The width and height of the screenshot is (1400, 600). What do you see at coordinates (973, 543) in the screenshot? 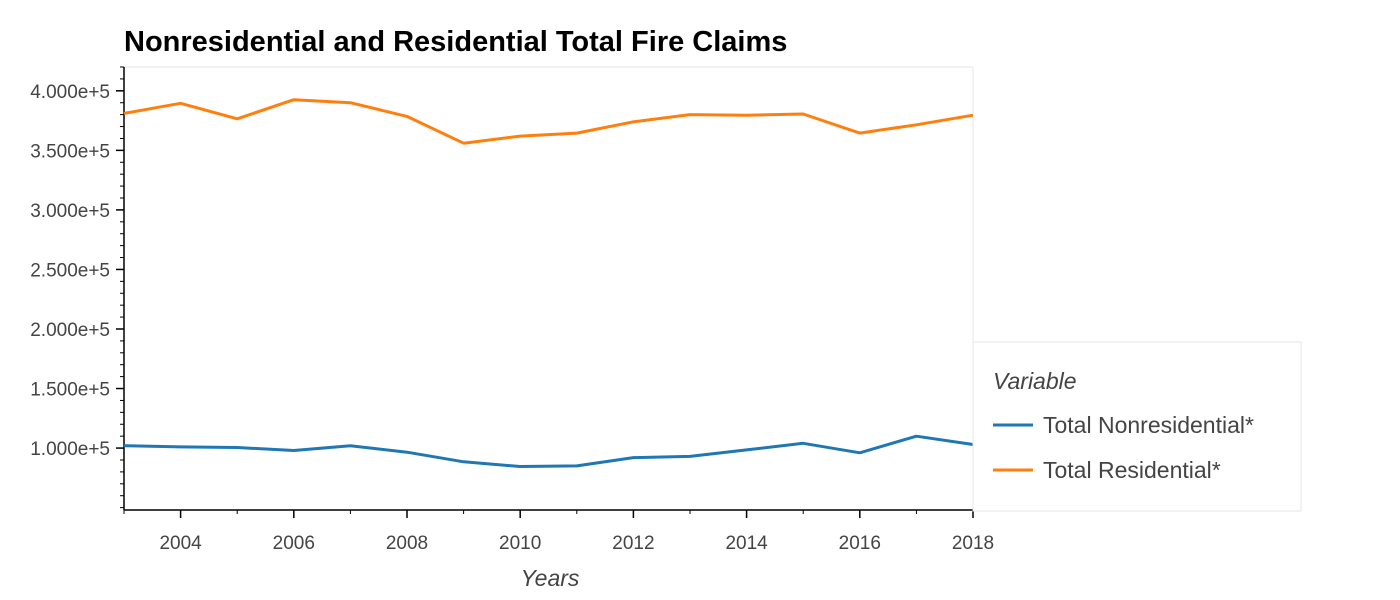
I see `x-tick-label: 2018` at bounding box center [973, 543].